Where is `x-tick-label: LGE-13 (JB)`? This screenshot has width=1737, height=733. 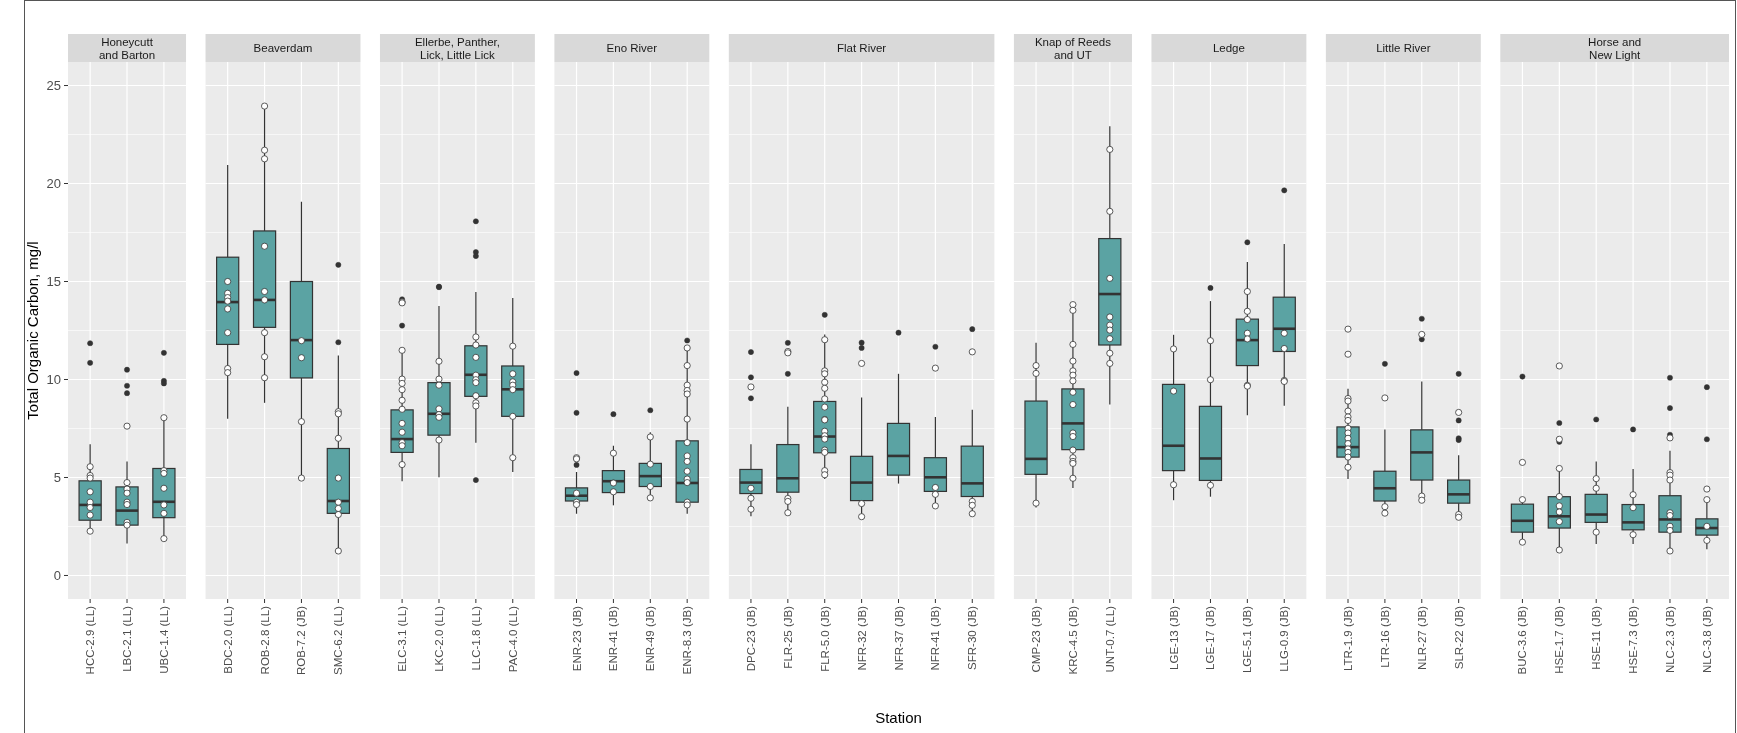 x-tick-label: LGE-13 (JB) is located at coordinates (1173, 637).